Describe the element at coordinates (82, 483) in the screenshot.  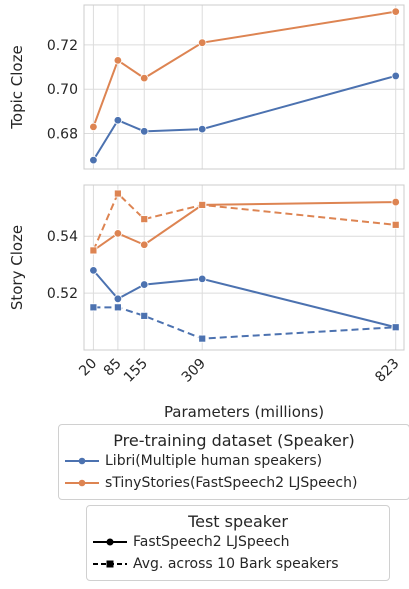
I see `legend-swatch-stinystories` at that location.